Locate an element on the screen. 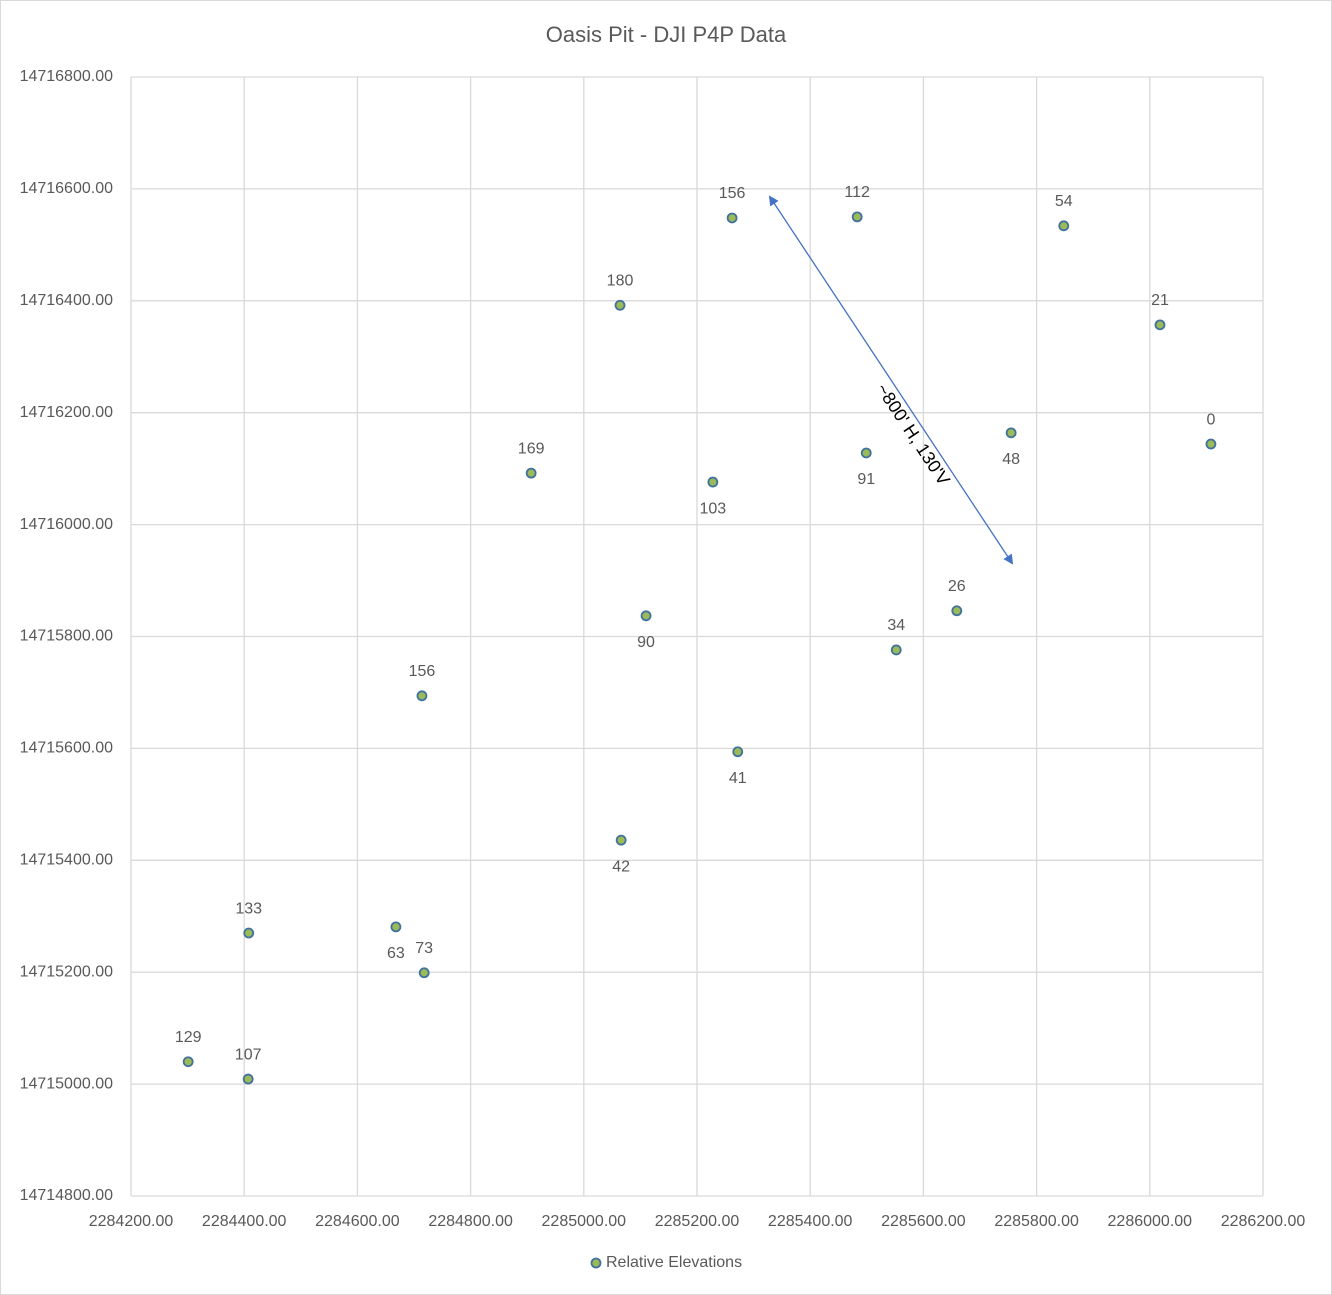 Image resolution: width=1332 pixels, height=1295 pixels. annotation-arrow is located at coordinates (891, 380).